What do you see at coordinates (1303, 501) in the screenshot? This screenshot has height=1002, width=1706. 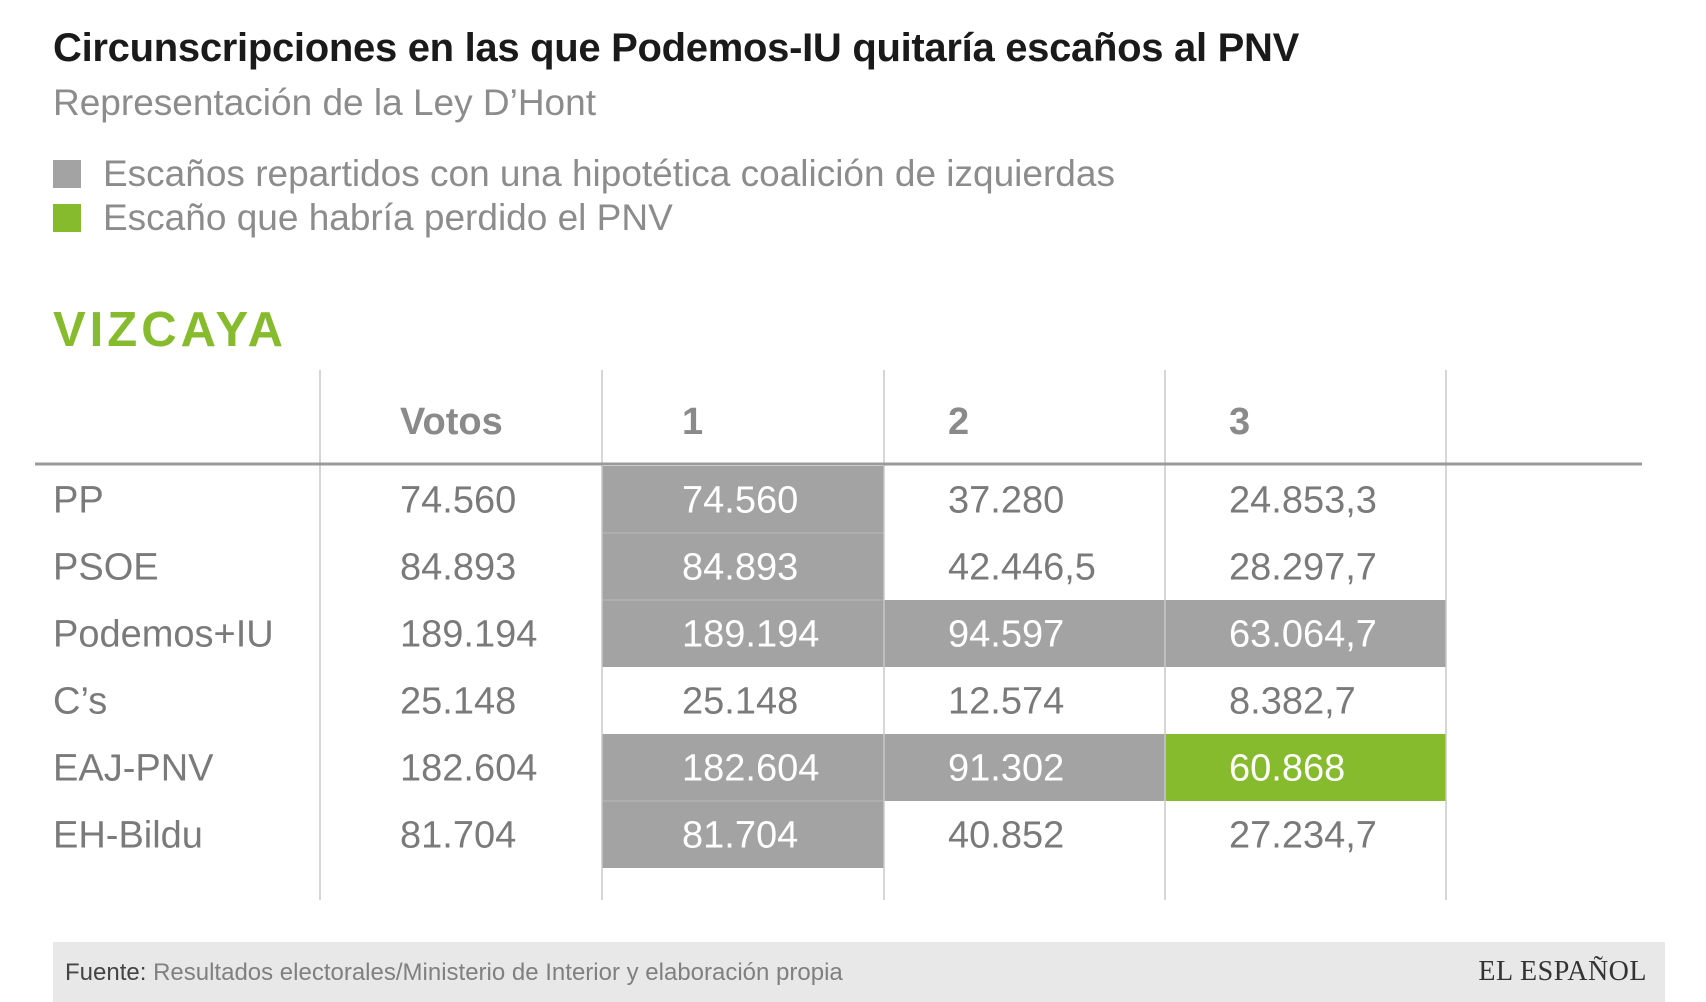 I see `quotient-value: 24.853,3` at bounding box center [1303, 501].